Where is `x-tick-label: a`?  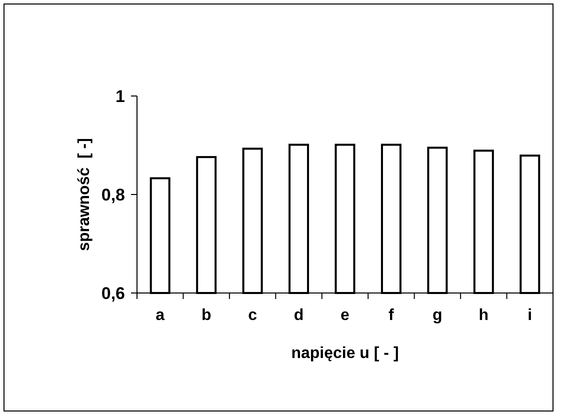
x-tick-label: a is located at coordinates (160, 315).